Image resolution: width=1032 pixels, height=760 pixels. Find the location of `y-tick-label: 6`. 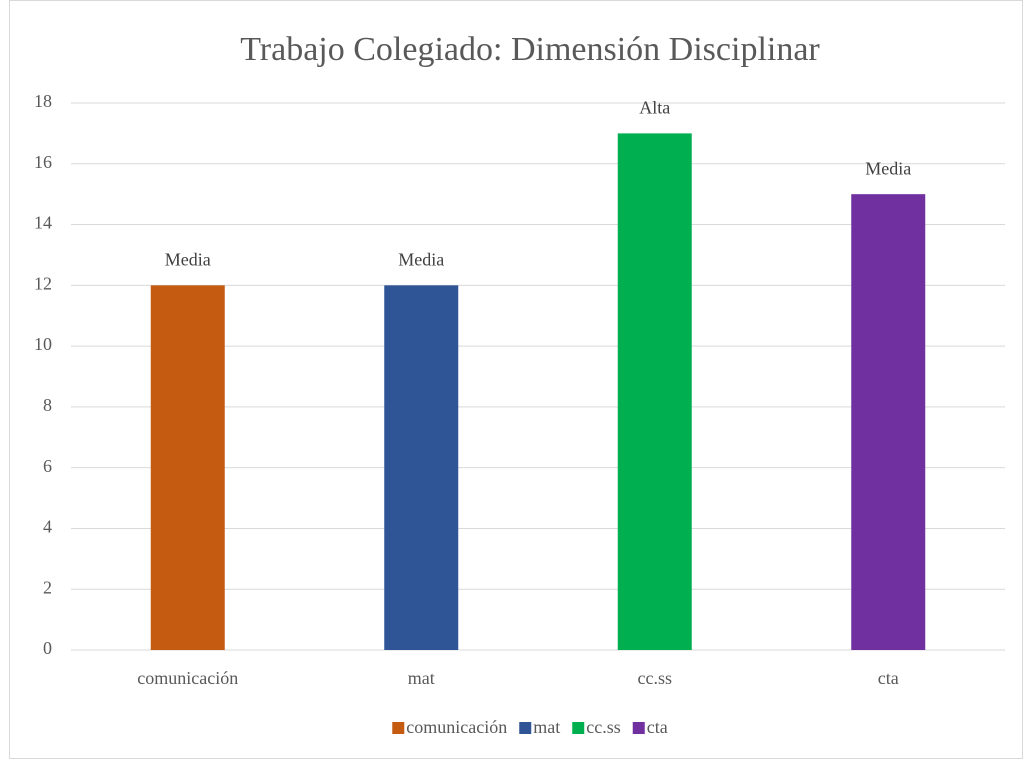

y-tick-label: 6 is located at coordinates (47, 466).